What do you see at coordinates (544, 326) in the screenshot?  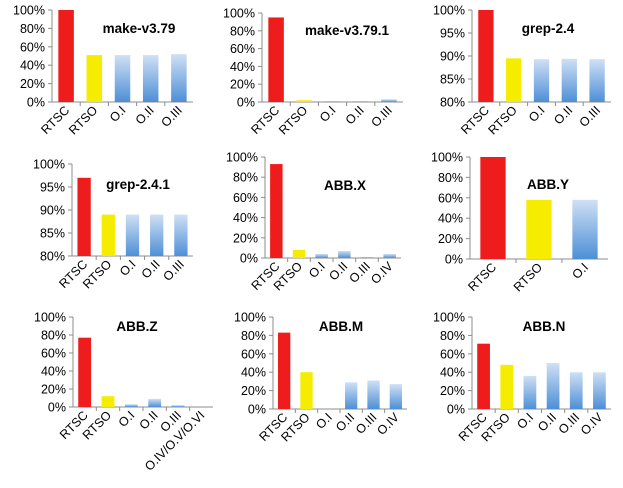 I see `chart-title: ABB.N` at bounding box center [544, 326].